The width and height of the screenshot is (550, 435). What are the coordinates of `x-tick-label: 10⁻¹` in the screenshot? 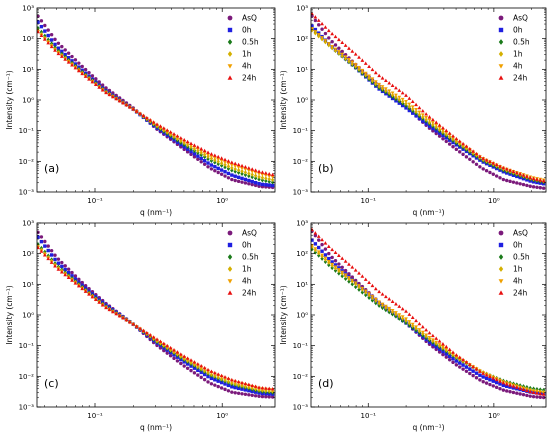 It's located at (95, 416).